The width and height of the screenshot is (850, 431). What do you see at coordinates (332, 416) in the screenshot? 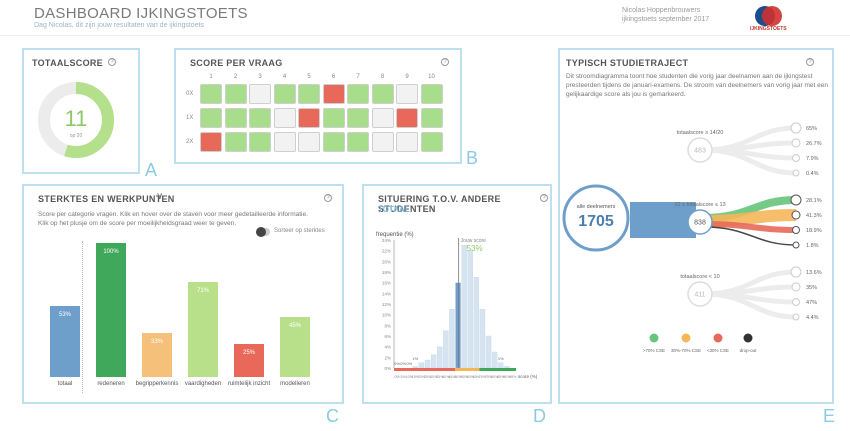
I see `panel-letter-c: C` at bounding box center [332, 416].